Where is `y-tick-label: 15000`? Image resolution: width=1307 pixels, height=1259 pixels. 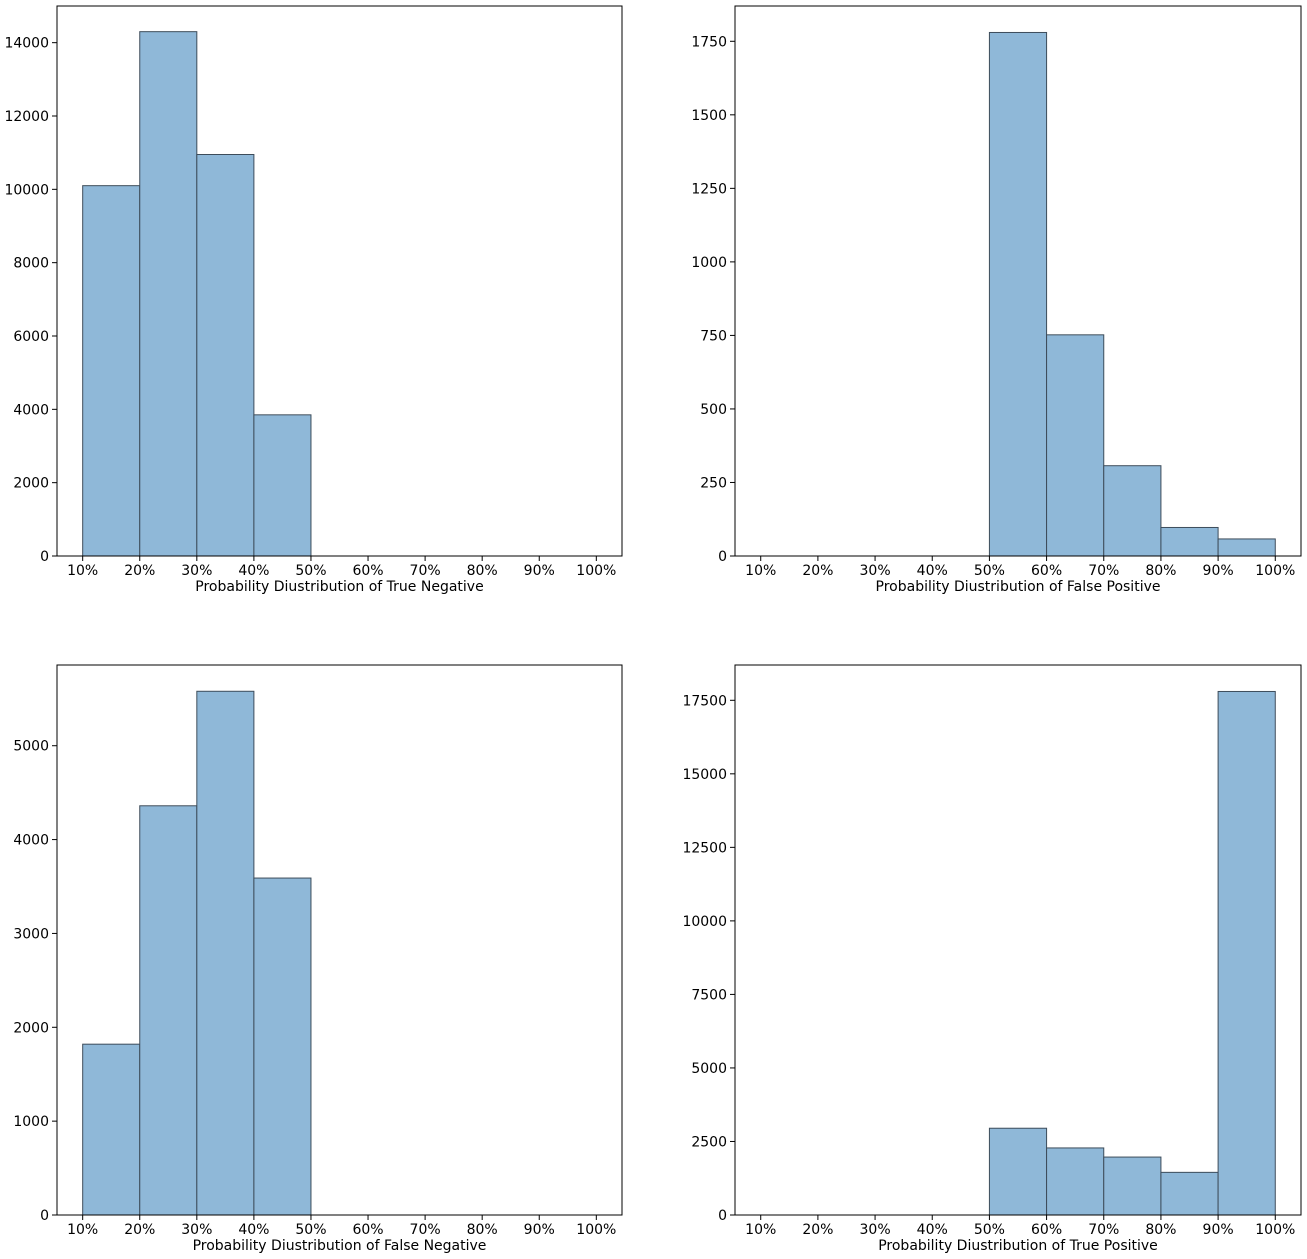
y-tick-label: 15000 is located at coordinates (704, 775).